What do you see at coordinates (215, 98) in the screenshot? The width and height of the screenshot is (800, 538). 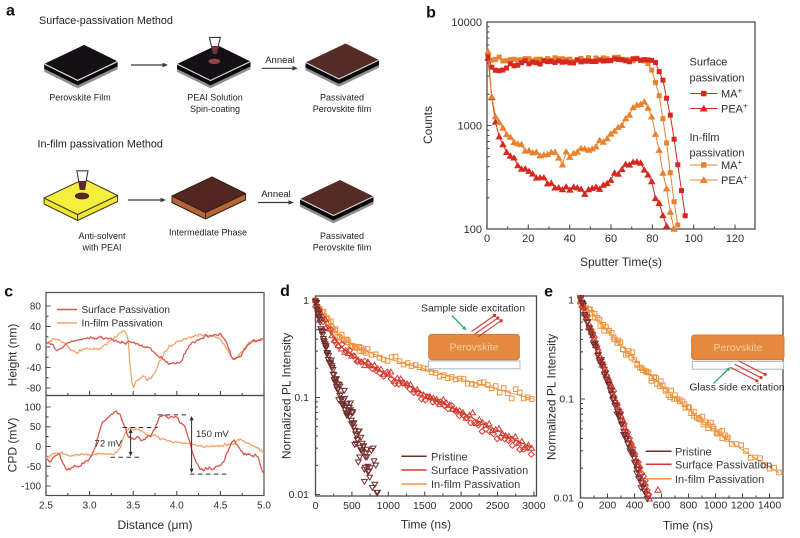 I see `svg-text: PEAI Solution` at bounding box center [215, 98].